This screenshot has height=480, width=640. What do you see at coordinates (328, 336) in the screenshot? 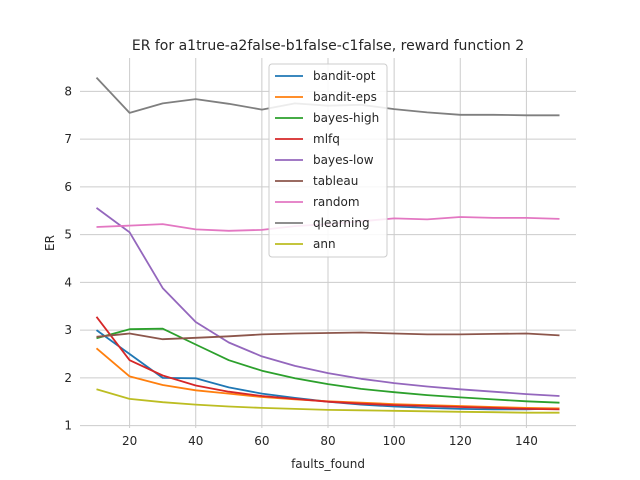
I see `series-line-tableau` at bounding box center [328, 336].